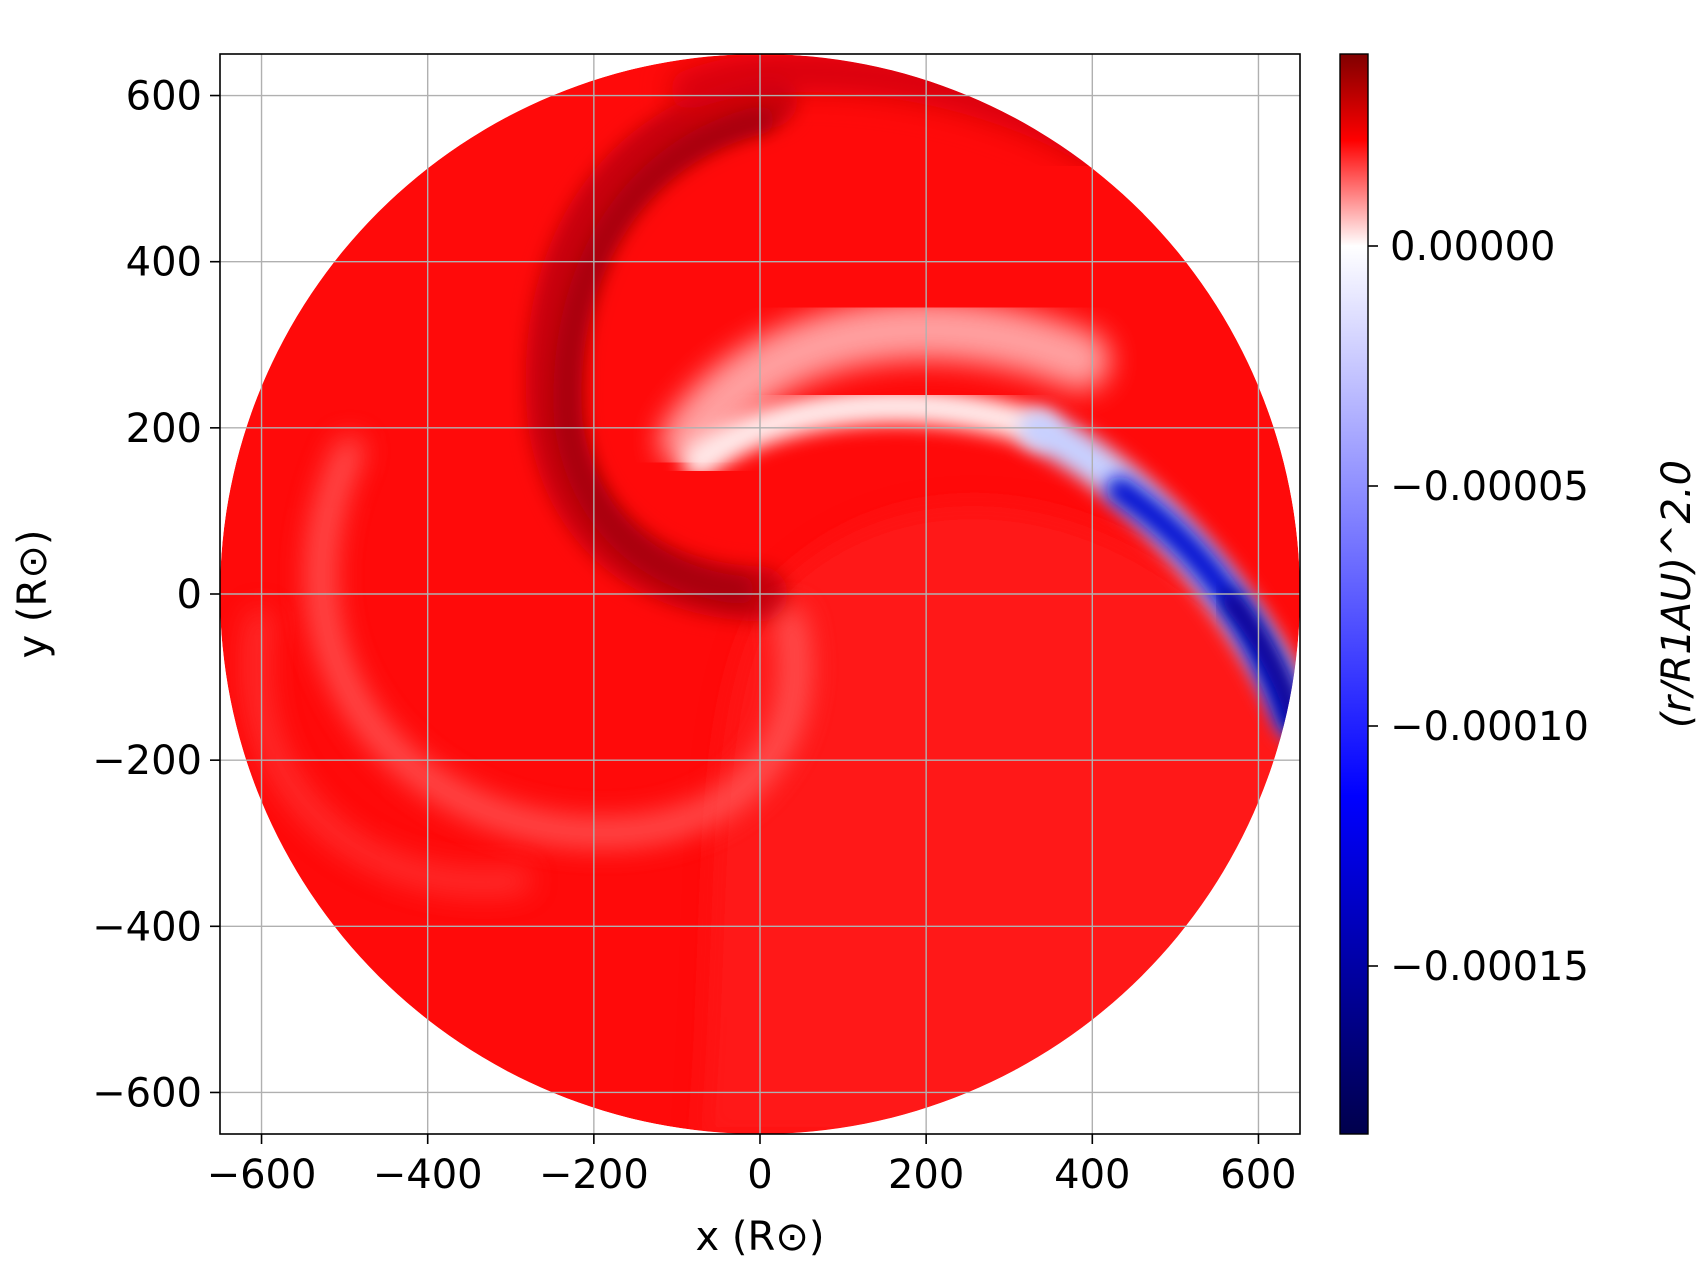 This screenshot has width=1708, height=1261. What do you see at coordinates (558, 641) in the screenshot?
I see `field-light-arm` at bounding box center [558, 641].